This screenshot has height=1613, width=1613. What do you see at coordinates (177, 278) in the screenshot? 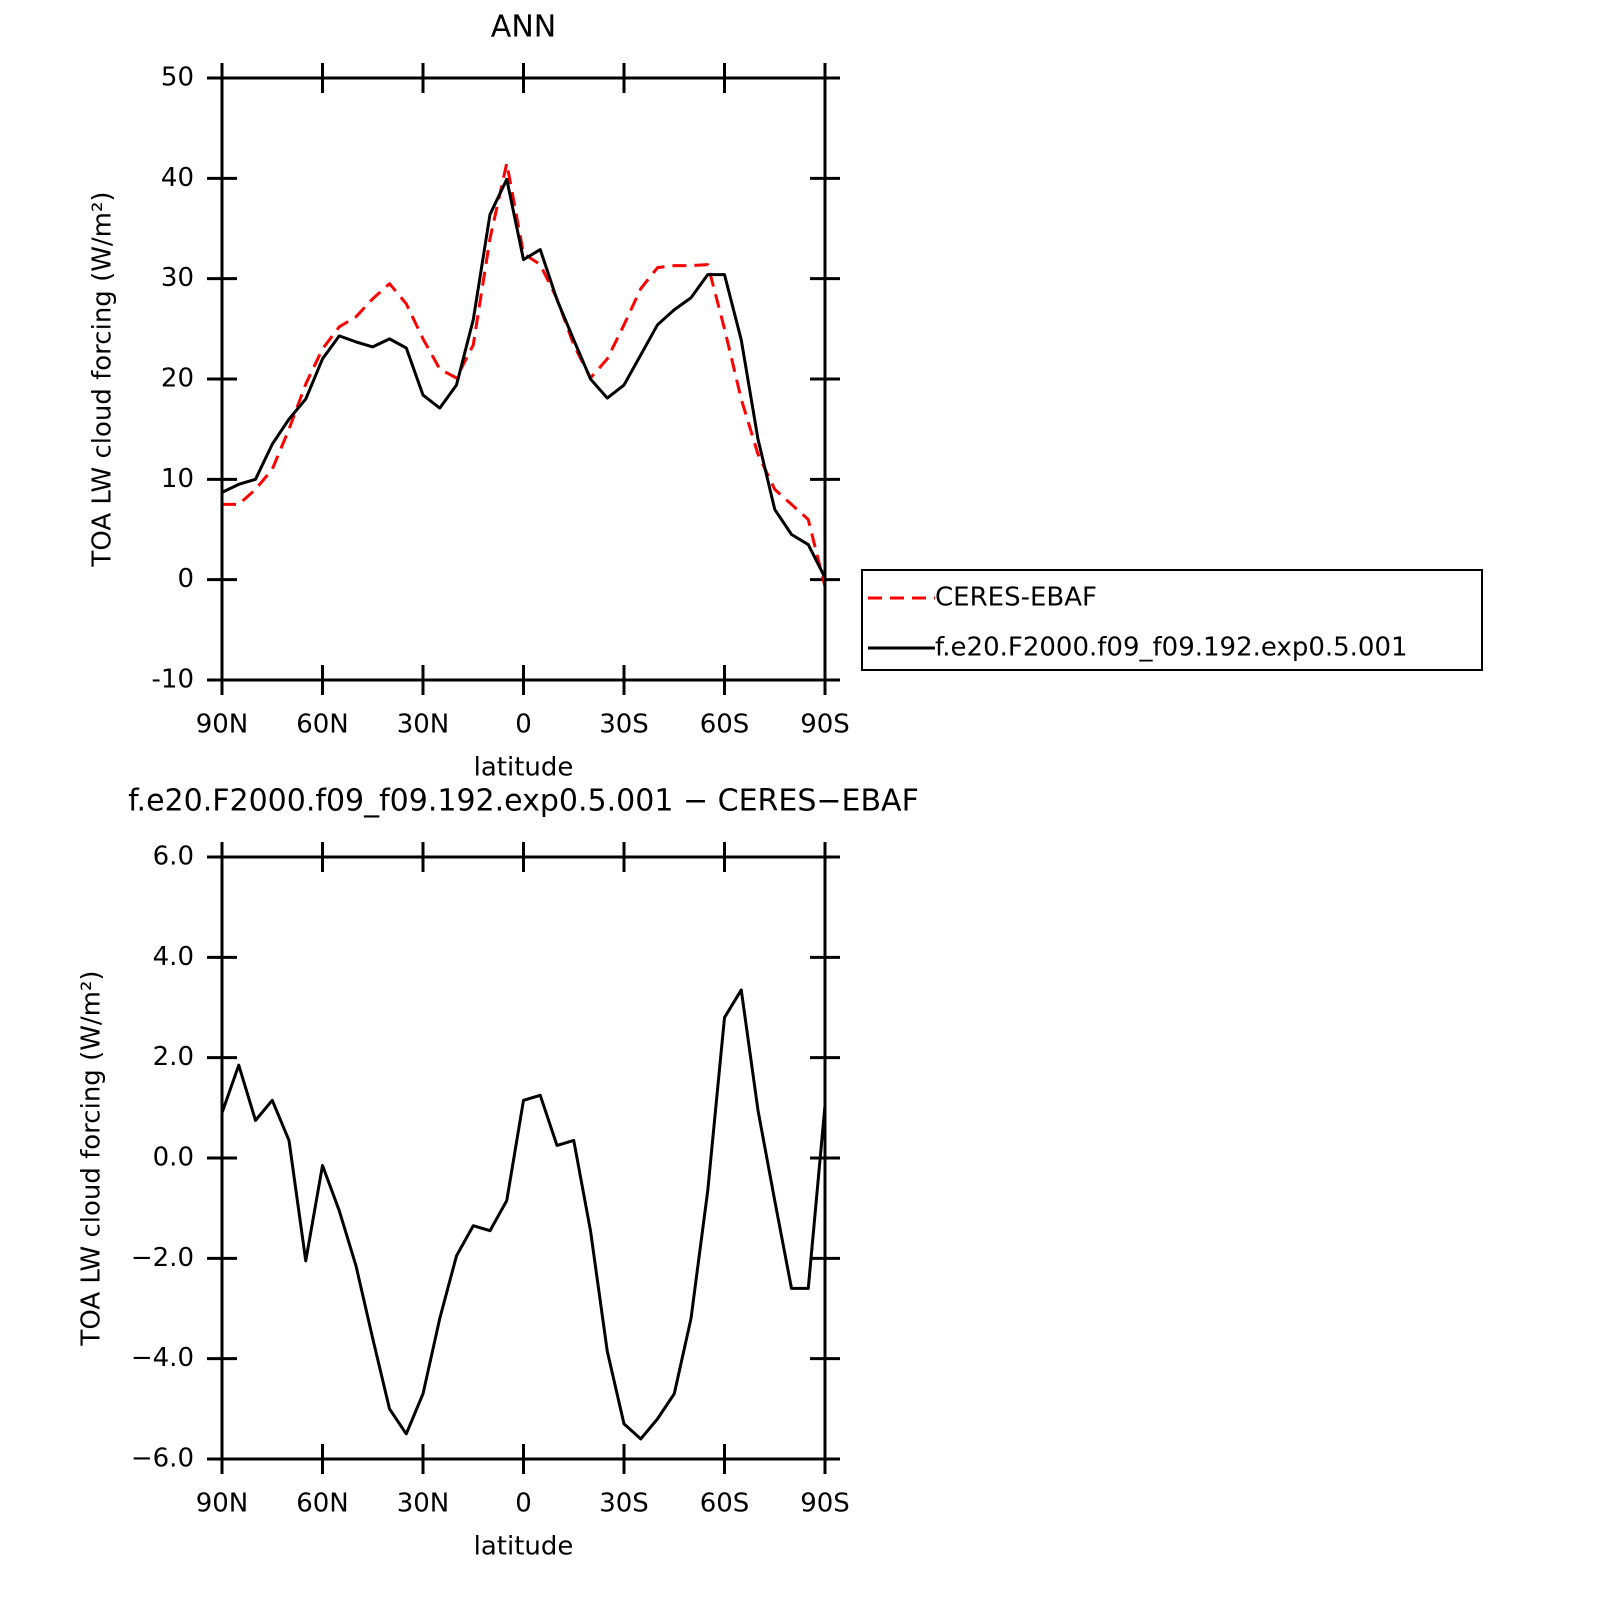
I see `y-tick-label: 30` at bounding box center [177, 278].